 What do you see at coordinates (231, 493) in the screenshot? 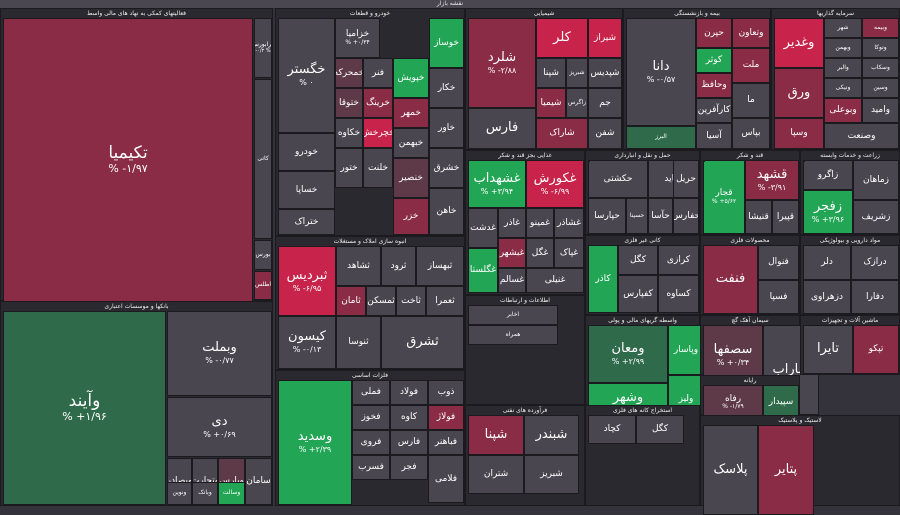
I see `stock-tile: وسالت` at bounding box center [231, 493].